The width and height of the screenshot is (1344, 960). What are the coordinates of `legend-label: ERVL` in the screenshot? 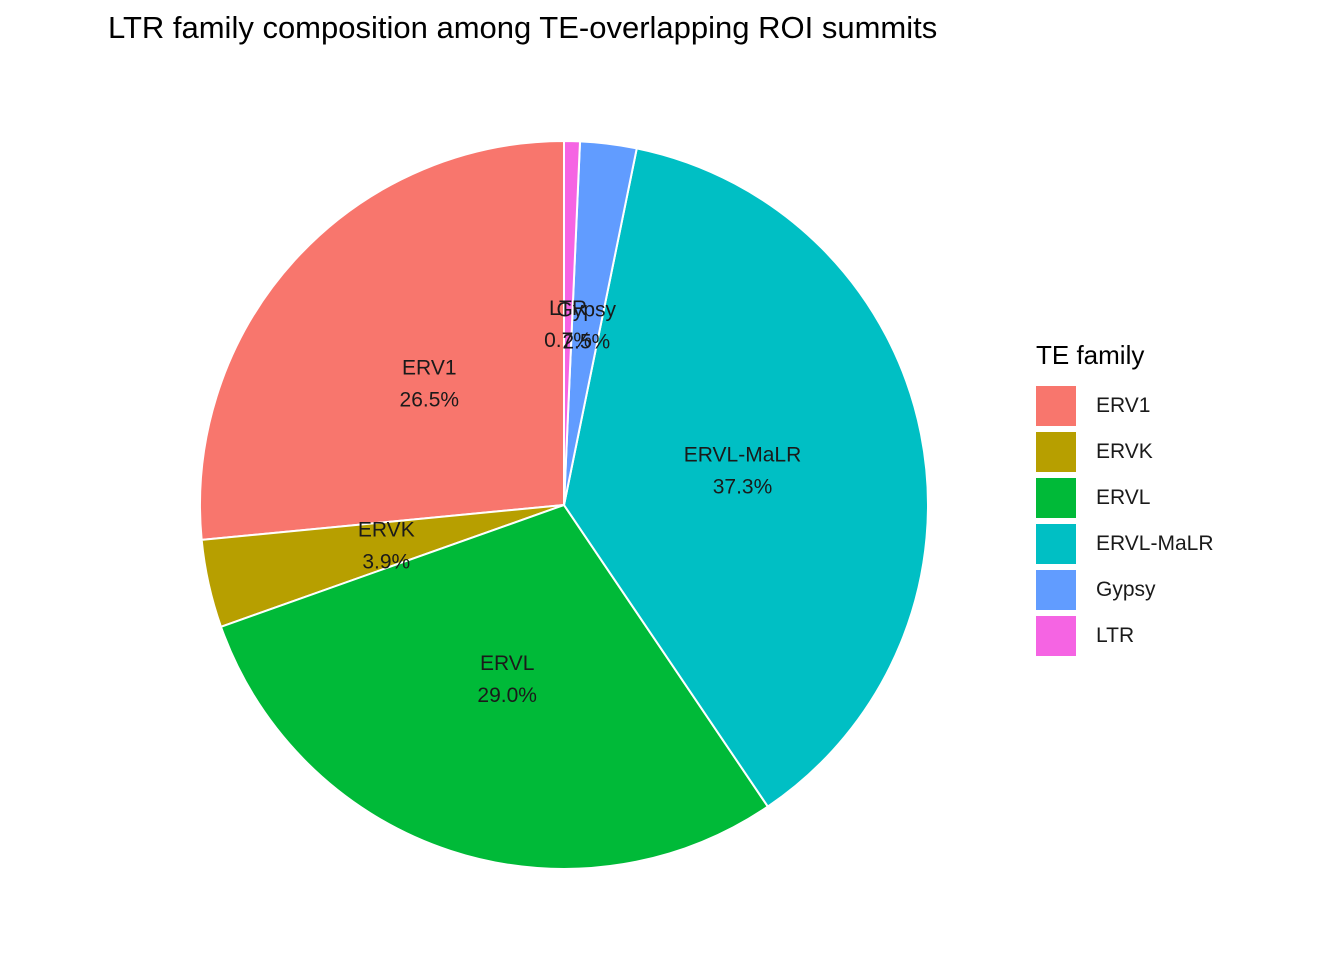 It's located at (1123, 497).